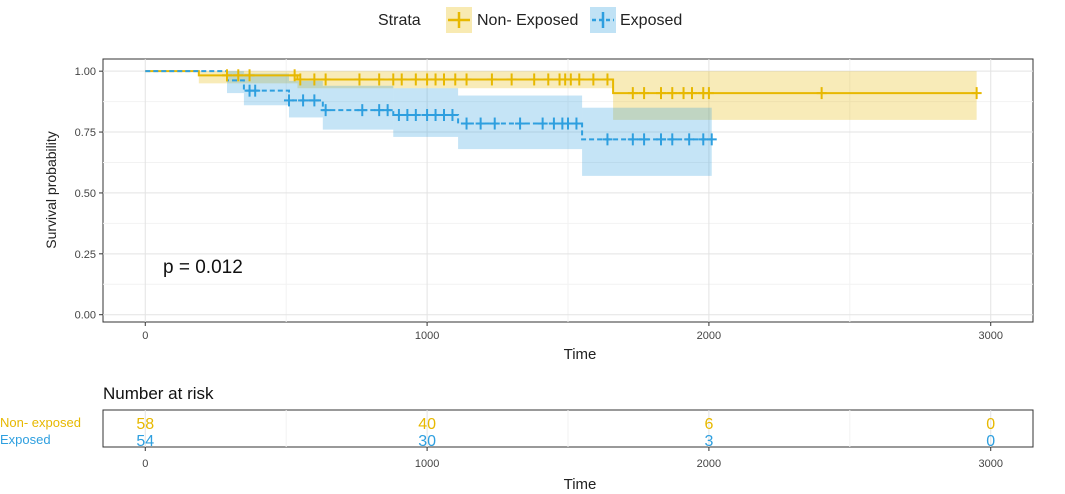  Describe the element at coordinates (427, 336) in the screenshot. I see `x-tick-label: 1000` at that location.